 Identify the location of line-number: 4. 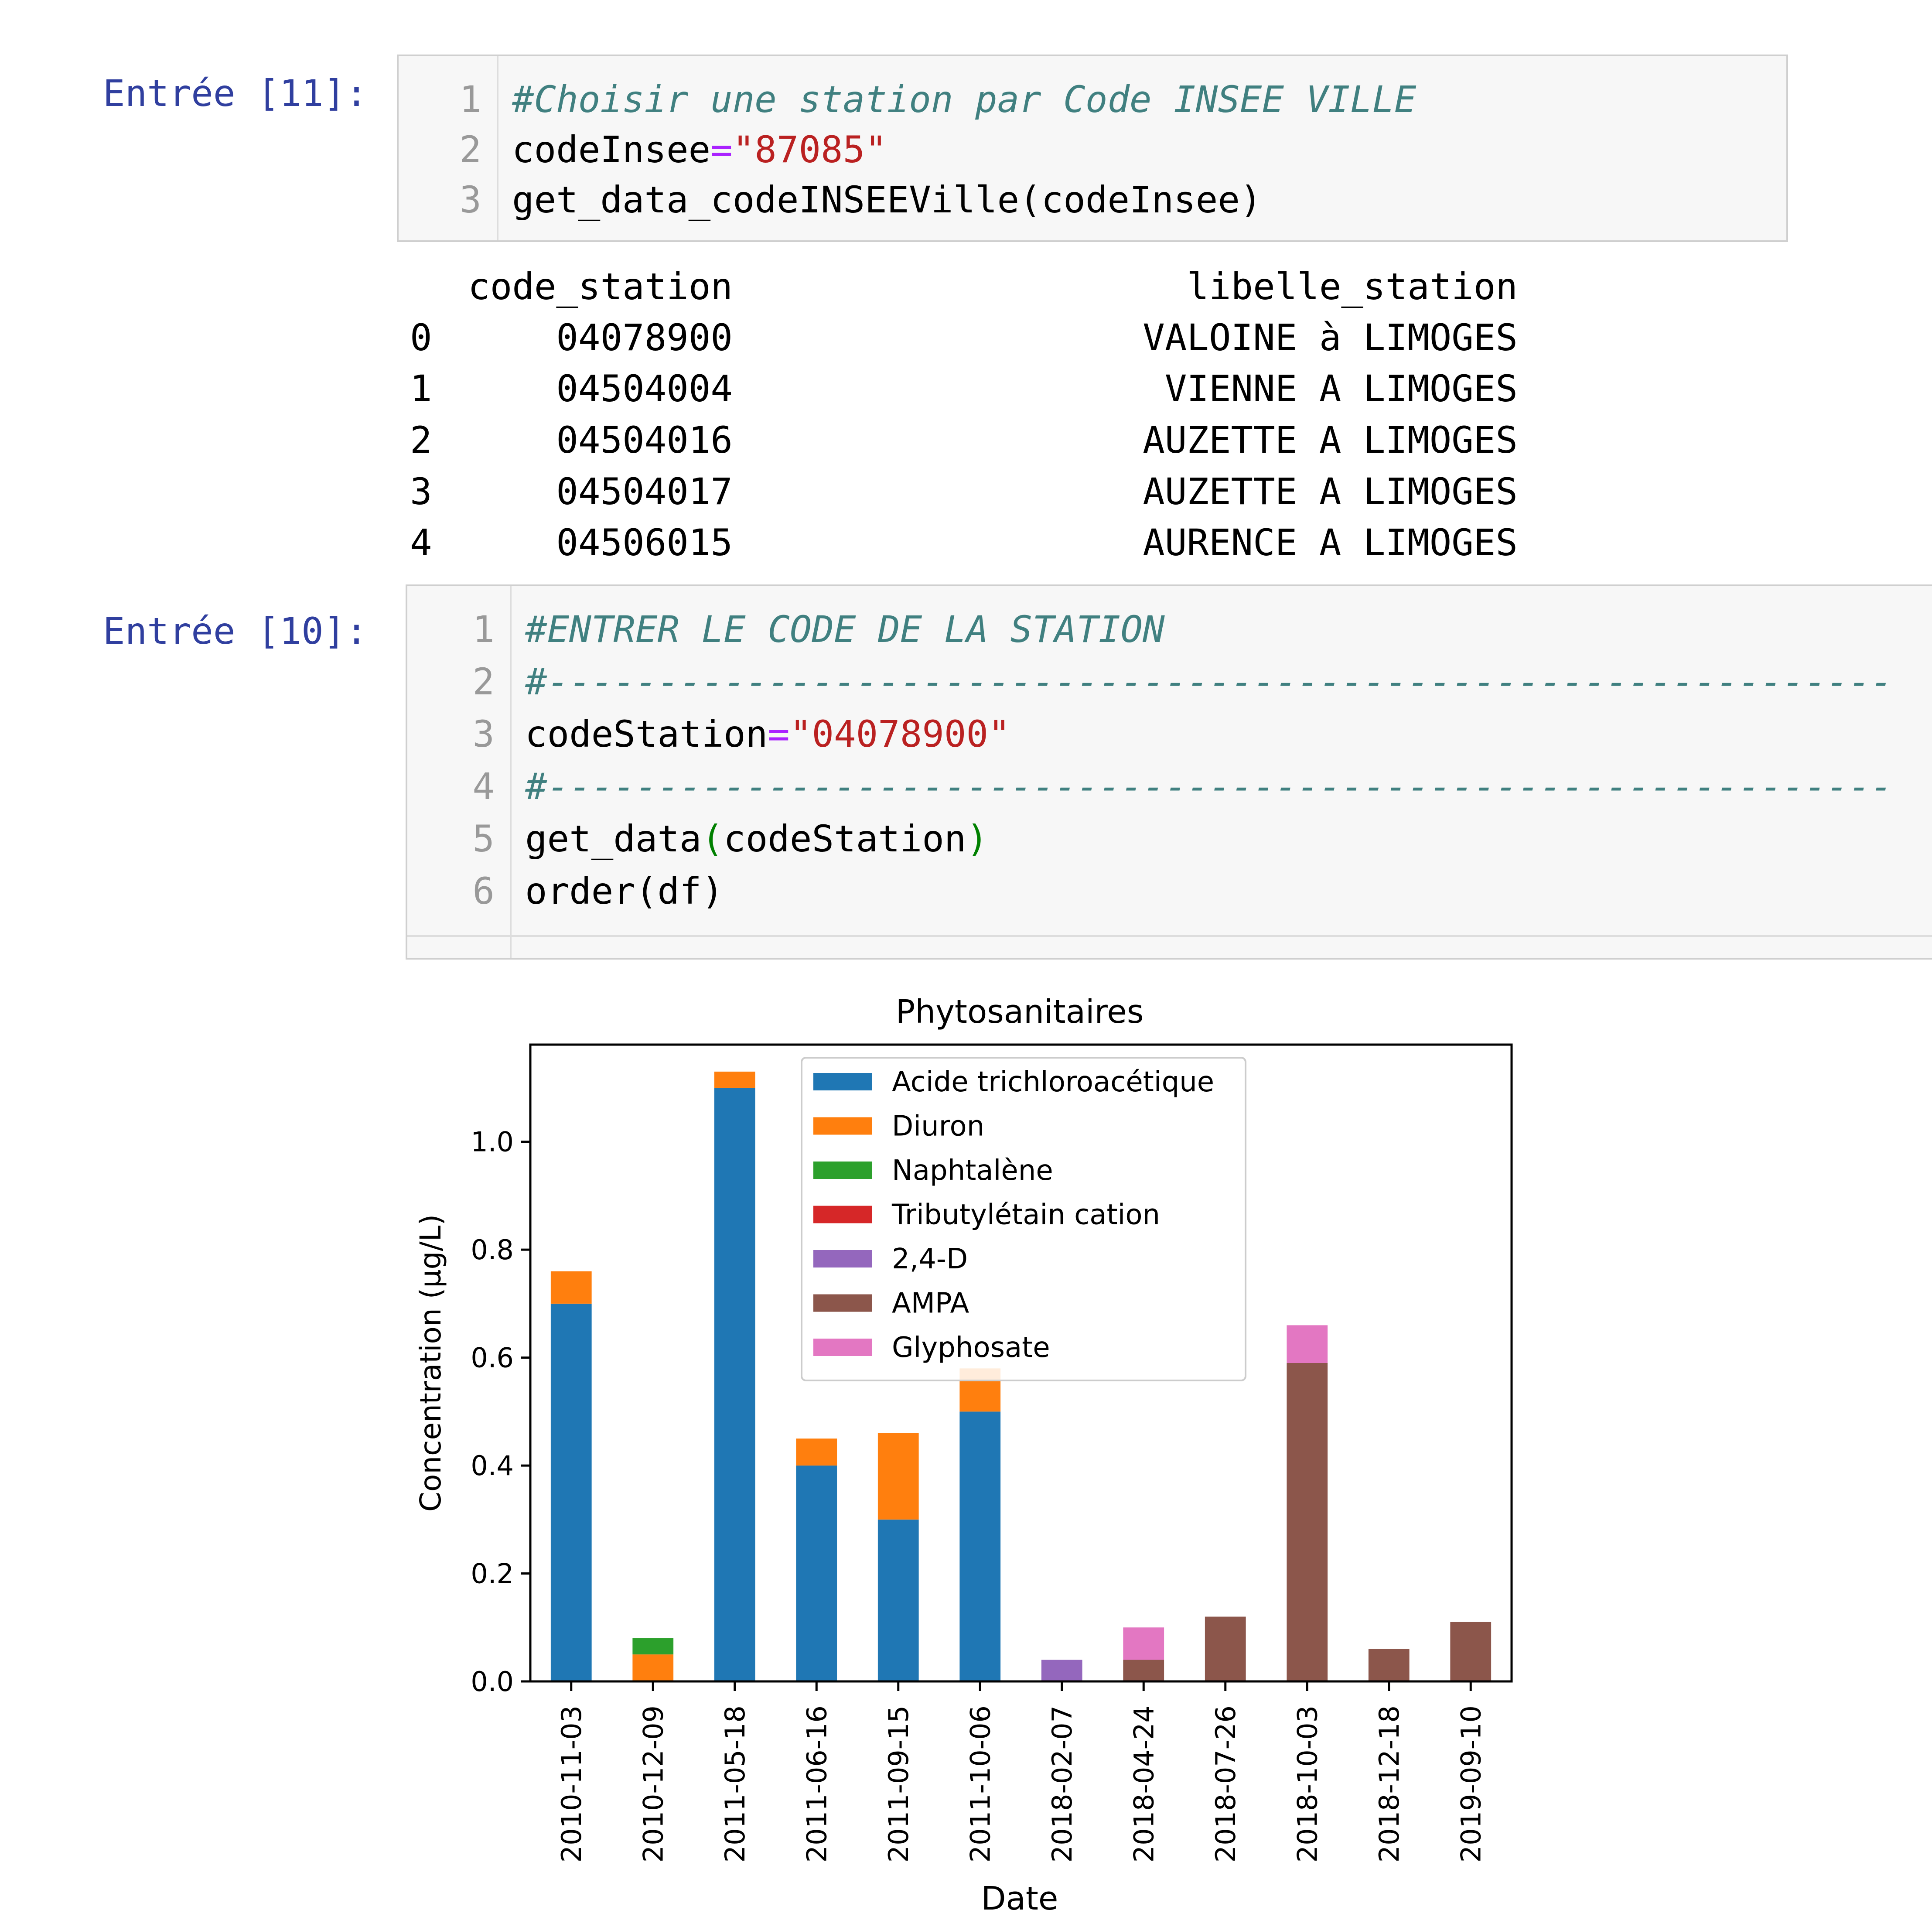
(483, 786).